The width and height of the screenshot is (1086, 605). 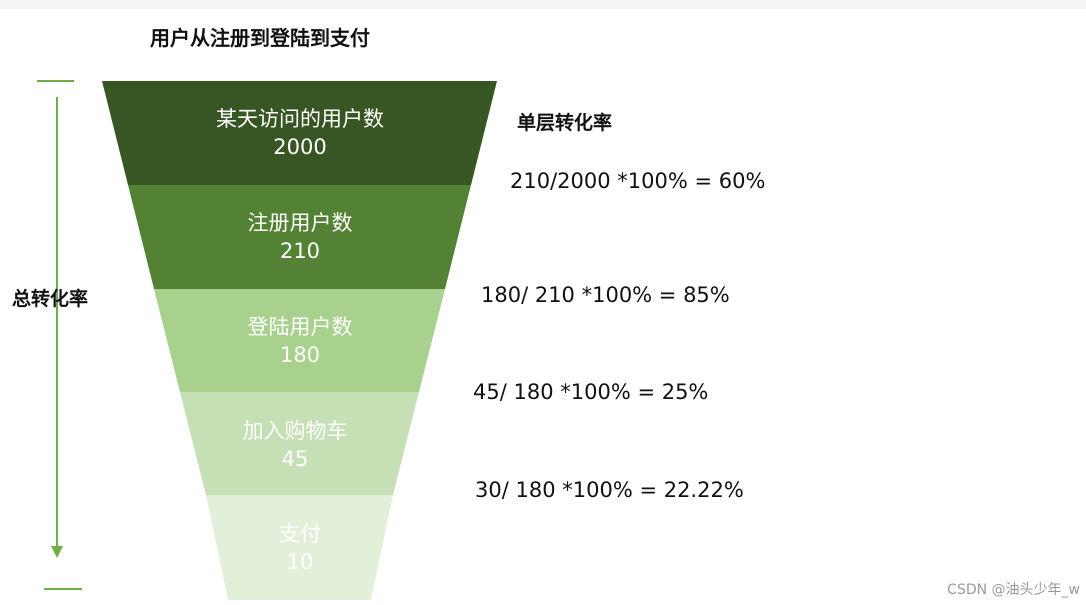 I want to click on funnel-band-registered, so click(x=299, y=237).